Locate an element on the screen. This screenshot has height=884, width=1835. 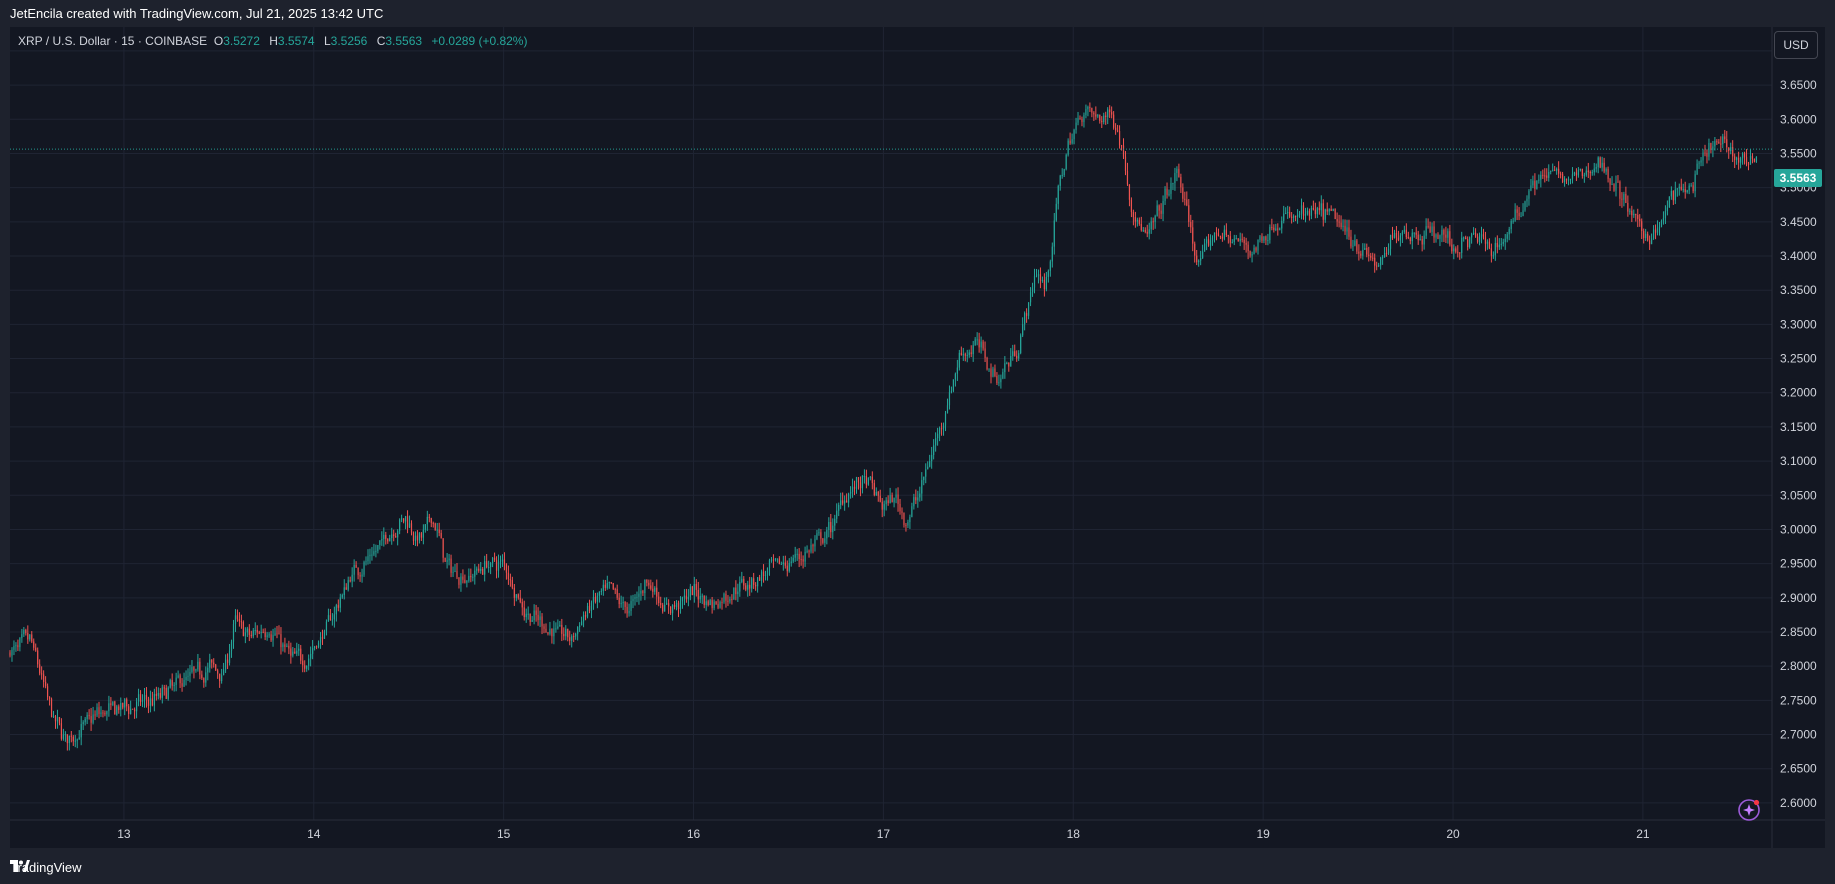
currency-button: USD is located at coordinates (1796, 45).